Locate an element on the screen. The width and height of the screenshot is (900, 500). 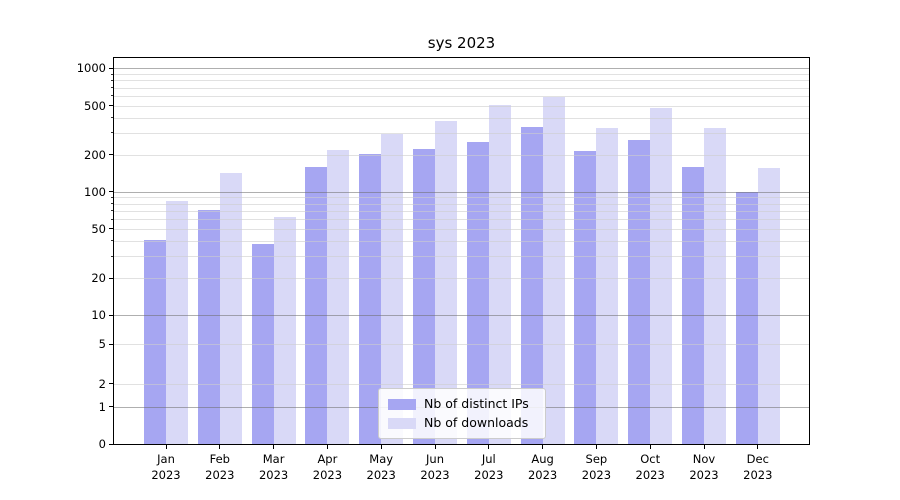
bar-nb-of-downloads-sep is located at coordinates (607, 286).